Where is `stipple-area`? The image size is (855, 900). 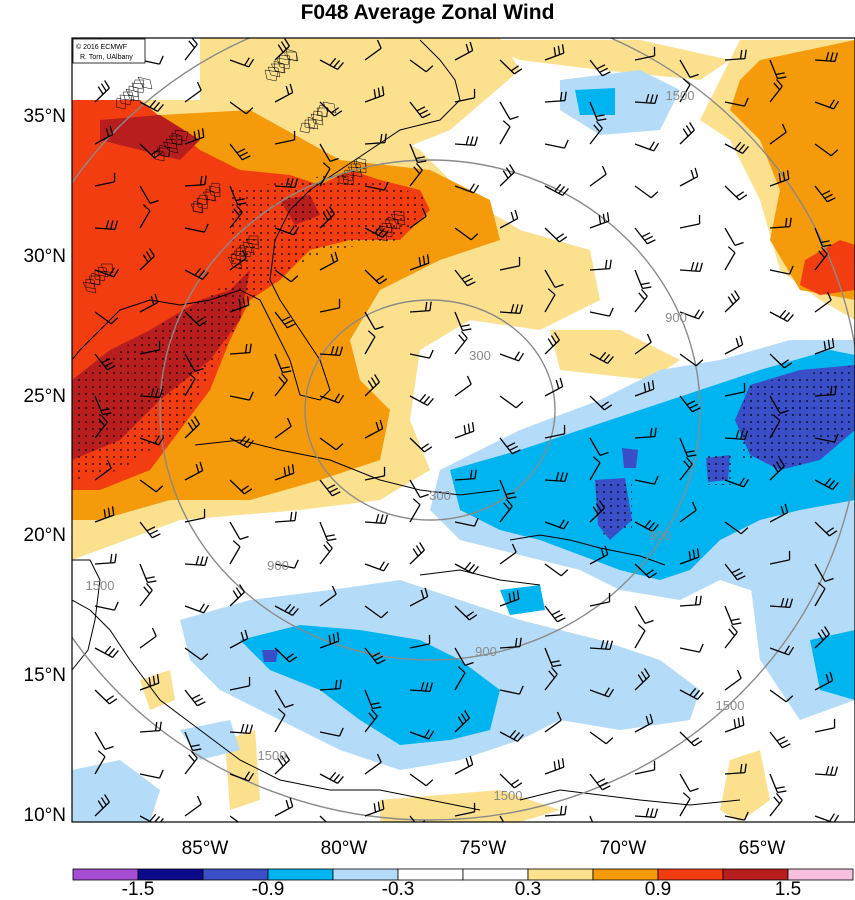
stipple-area is located at coordinates (330, 237).